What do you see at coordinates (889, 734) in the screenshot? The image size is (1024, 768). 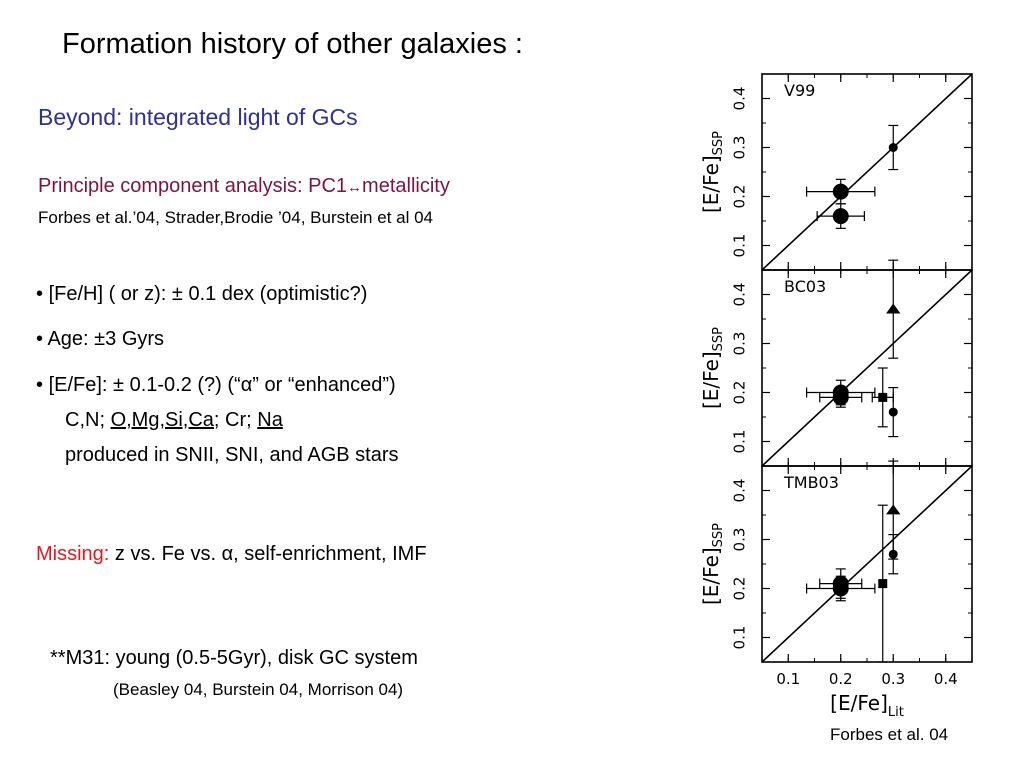 I see `figure-credit: Forbes et al. 04` at bounding box center [889, 734].